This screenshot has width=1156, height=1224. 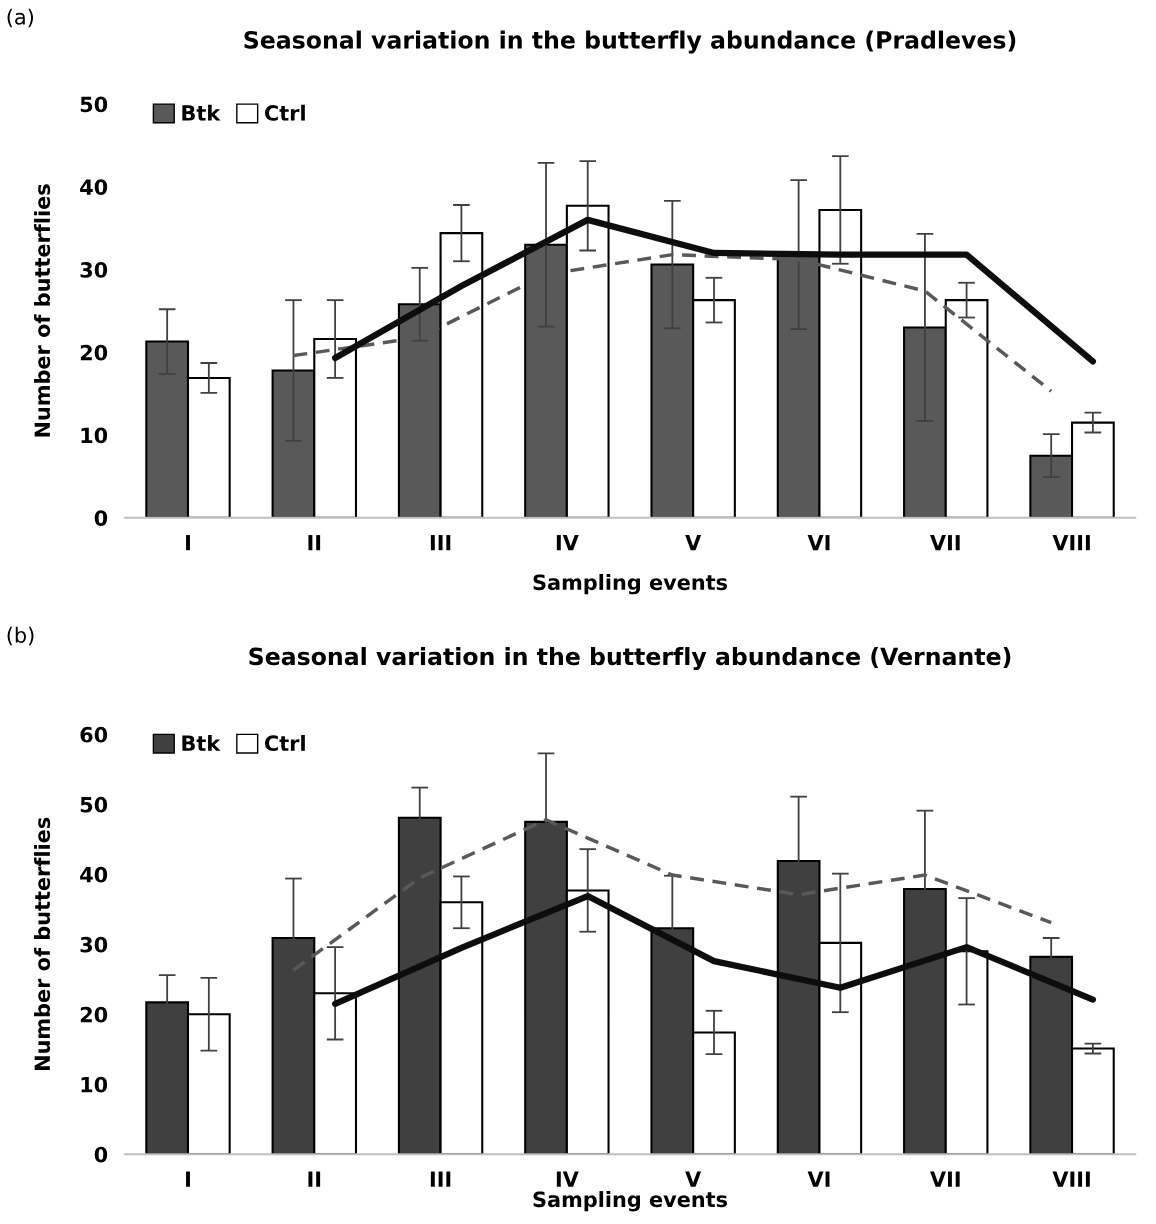 What do you see at coordinates (94, 734) in the screenshot?
I see `y-tick-label: 60` at bounding box center [94, 734].